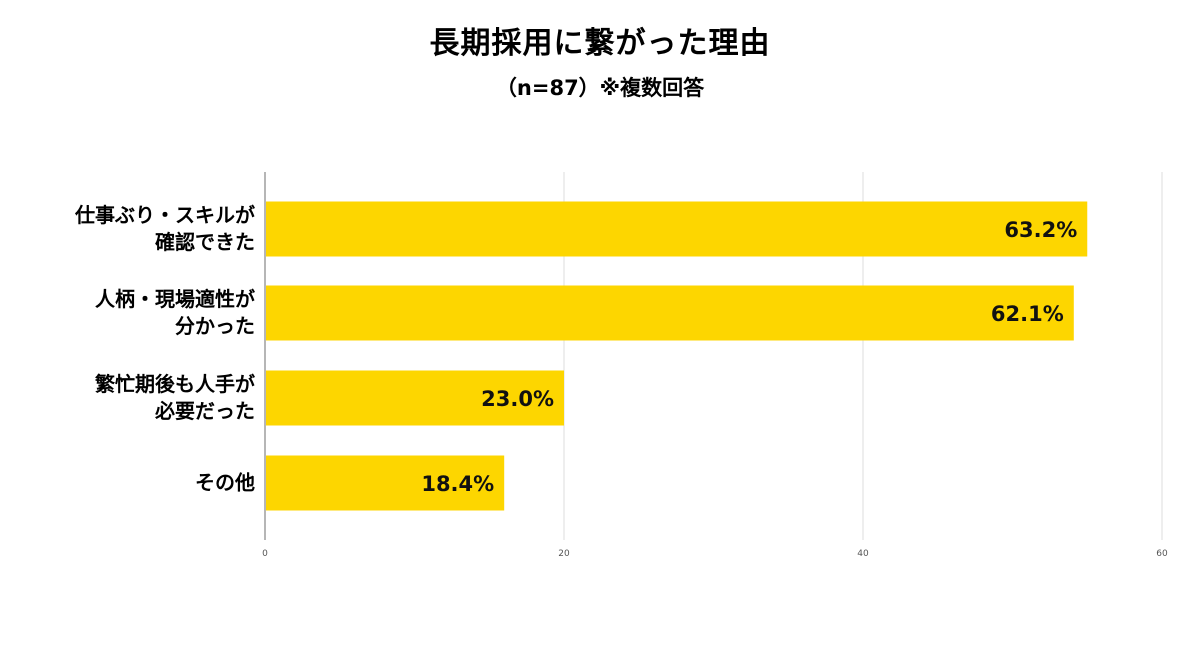 This screenshot has height=656, width=1200. Describe the element at coordinates (564, 554) in the screenshot. I see `x-tick-label: 20` at that location.